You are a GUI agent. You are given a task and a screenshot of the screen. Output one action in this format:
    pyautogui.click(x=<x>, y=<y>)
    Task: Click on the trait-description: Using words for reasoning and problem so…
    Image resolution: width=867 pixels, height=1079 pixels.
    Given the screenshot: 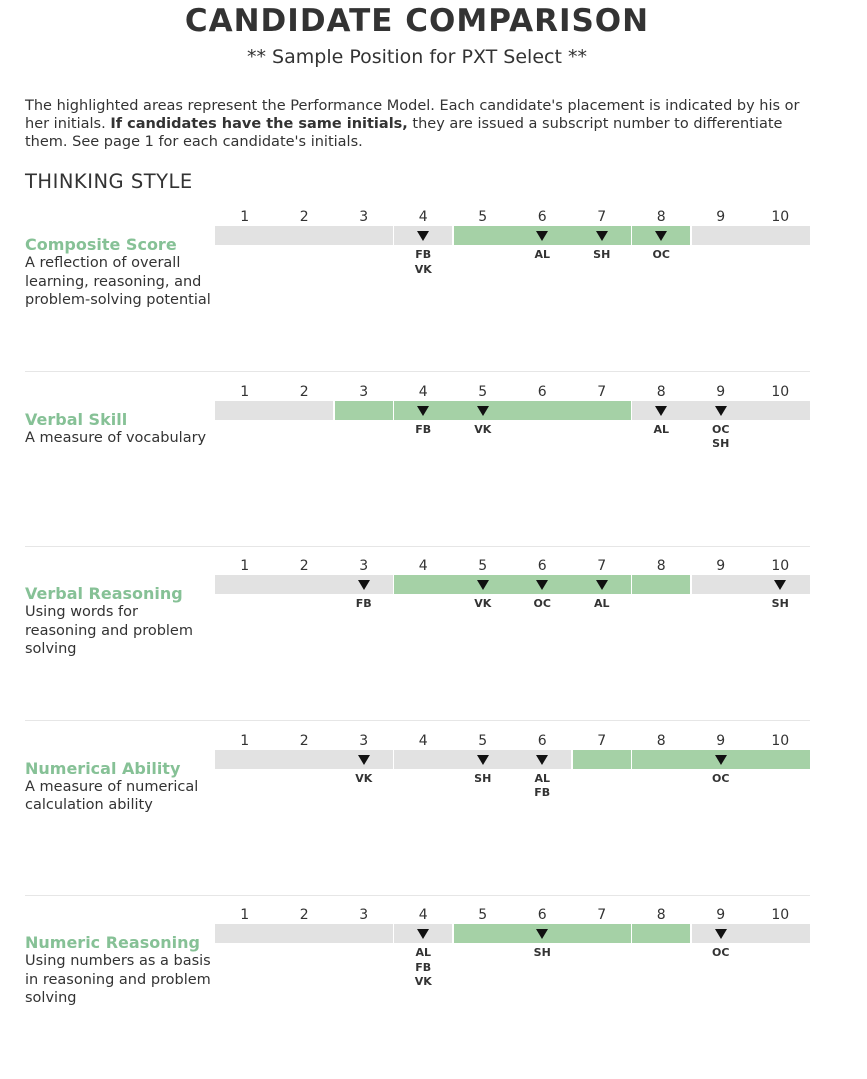 What is the action you would take?
    pyautogui.click(x=109, y=630)
    